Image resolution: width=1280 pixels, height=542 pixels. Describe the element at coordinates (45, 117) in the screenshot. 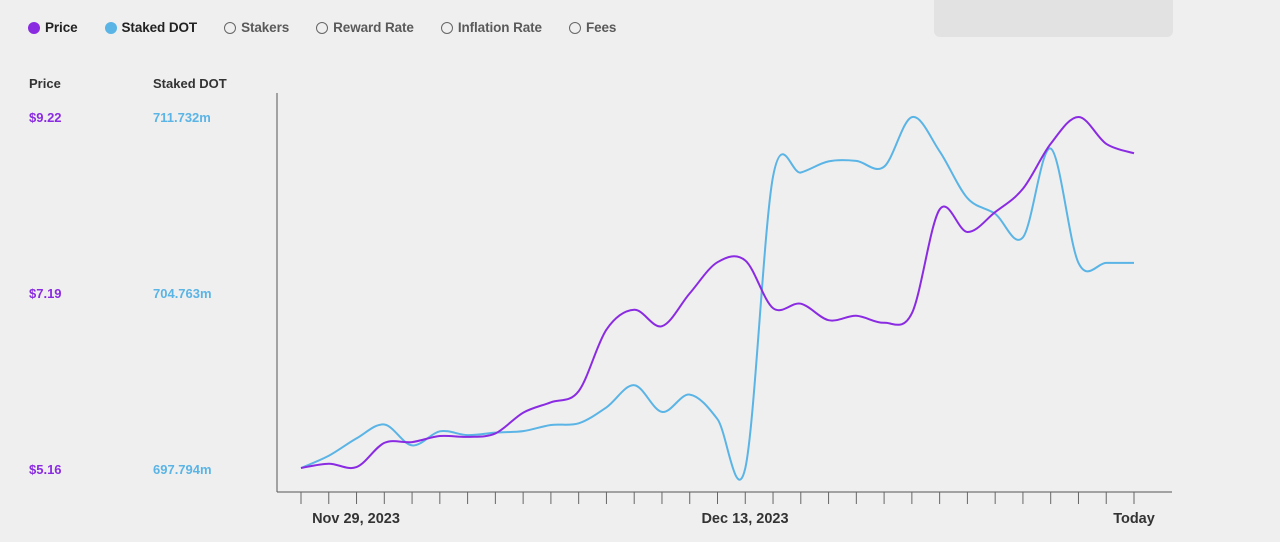

I see `price-tick-label: $9.22` at that location.